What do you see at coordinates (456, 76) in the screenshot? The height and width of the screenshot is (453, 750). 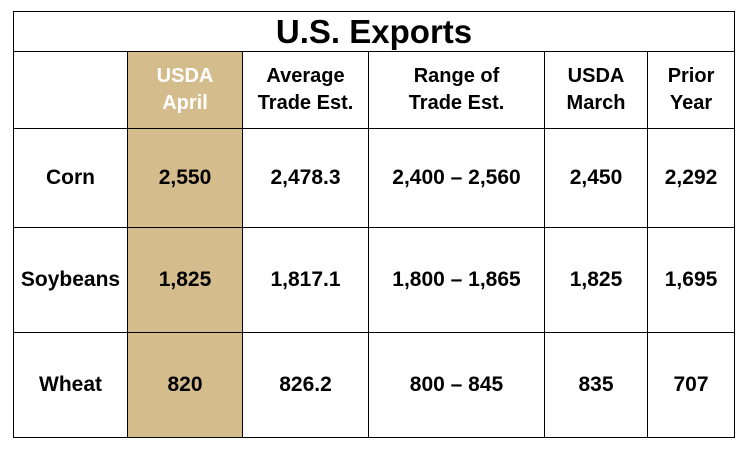 I see `header-range-line1: Range of` at bounding box center [456, 76].